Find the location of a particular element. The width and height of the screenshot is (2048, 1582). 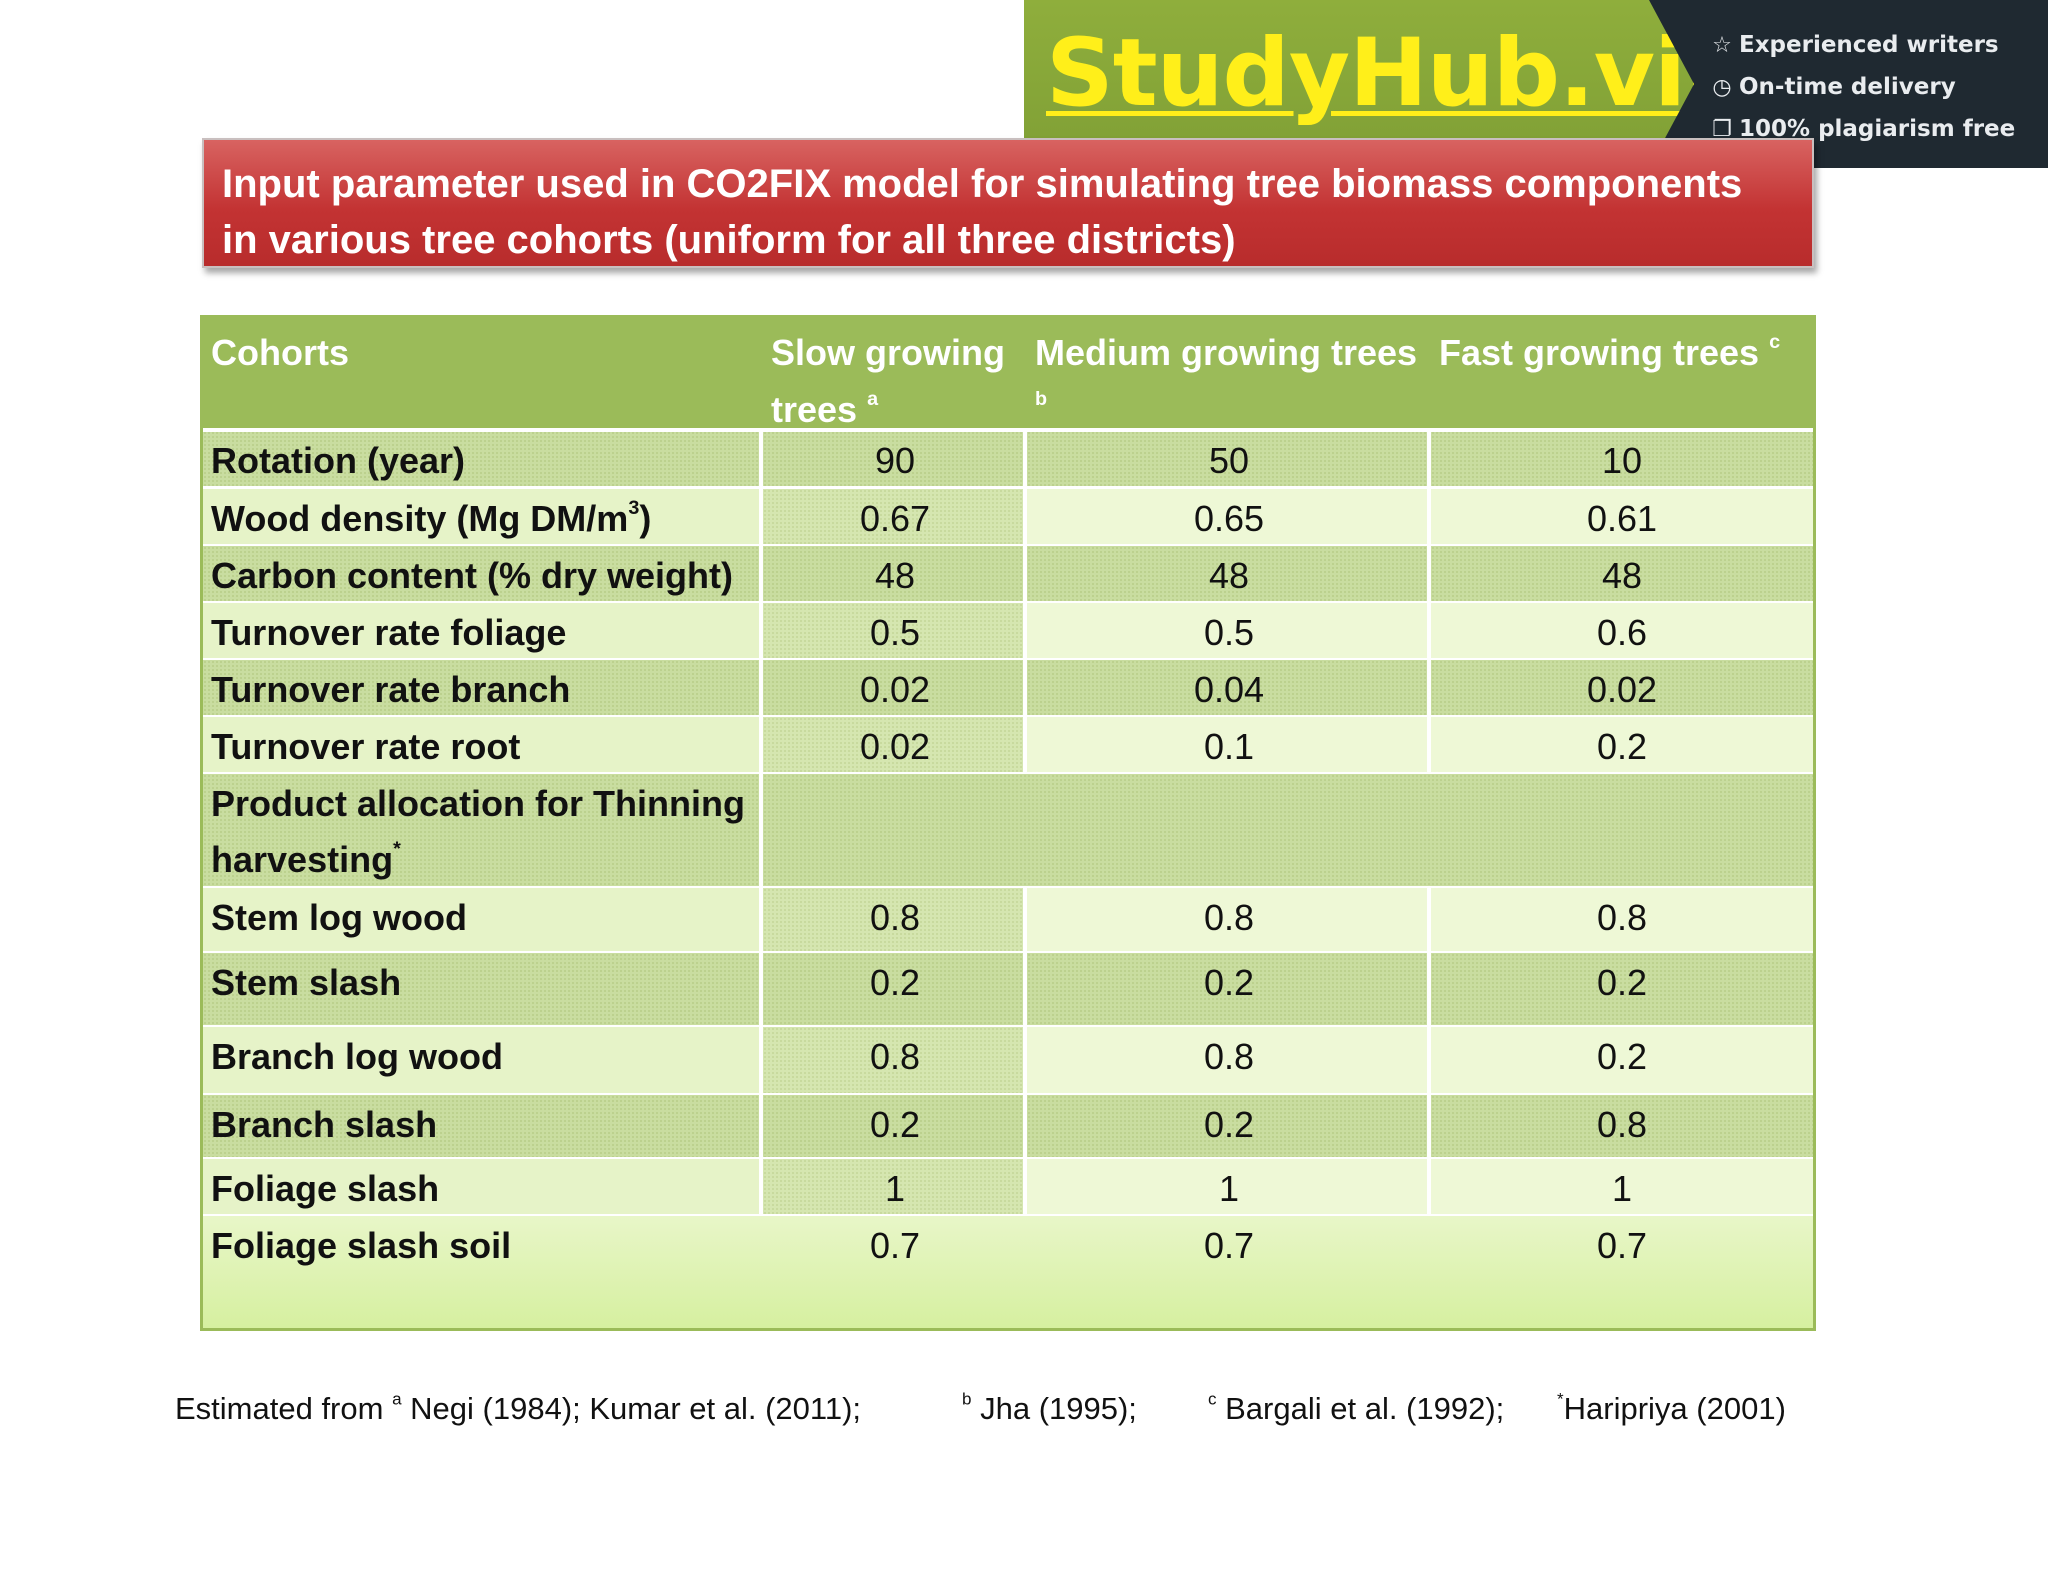

footnote-source-c: c Bargali et al. (1992); is located at coordinates (1356, 1409).